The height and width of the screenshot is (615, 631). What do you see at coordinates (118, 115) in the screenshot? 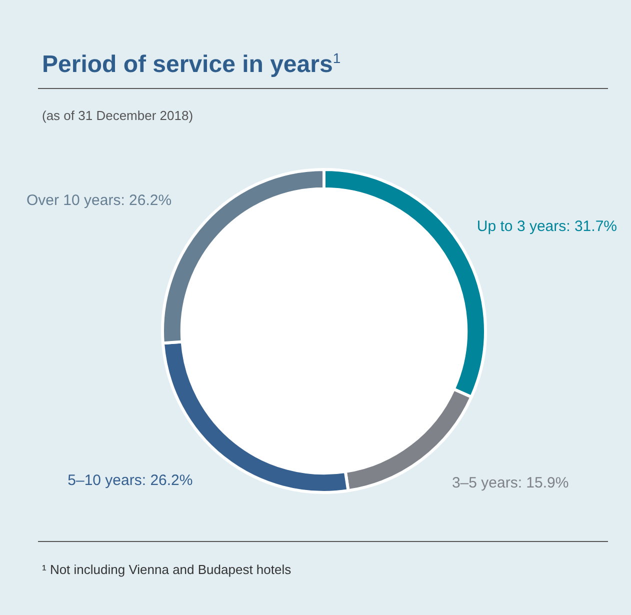
I see `chart-subtitle: (as of 31 December 2018)` at bounding box center [118, 115].